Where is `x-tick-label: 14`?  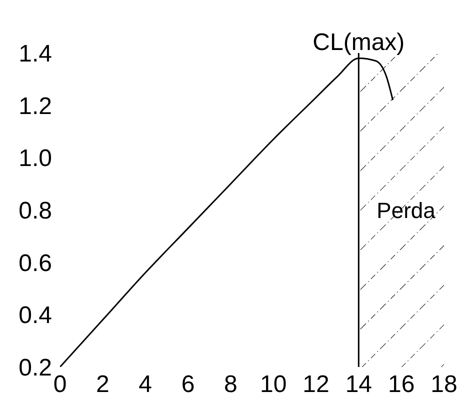
x-tick-label: 14 is located at coordinates (358, 384).